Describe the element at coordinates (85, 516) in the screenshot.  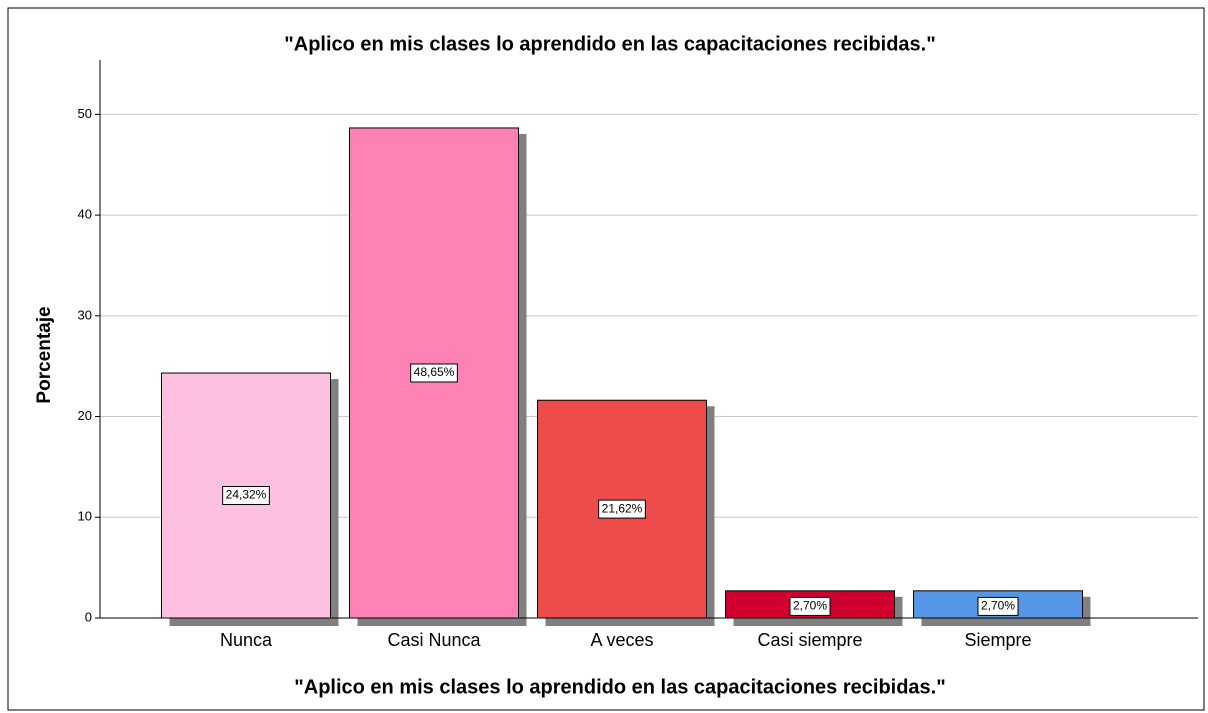
I see `y-tick-label: 10` at that location.